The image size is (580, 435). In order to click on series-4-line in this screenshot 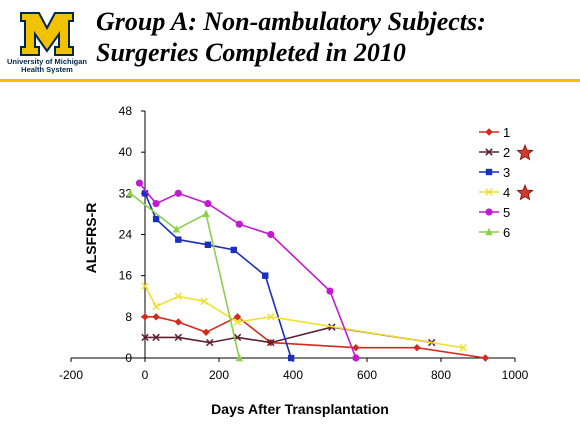, I will do `click(304, 317)`.